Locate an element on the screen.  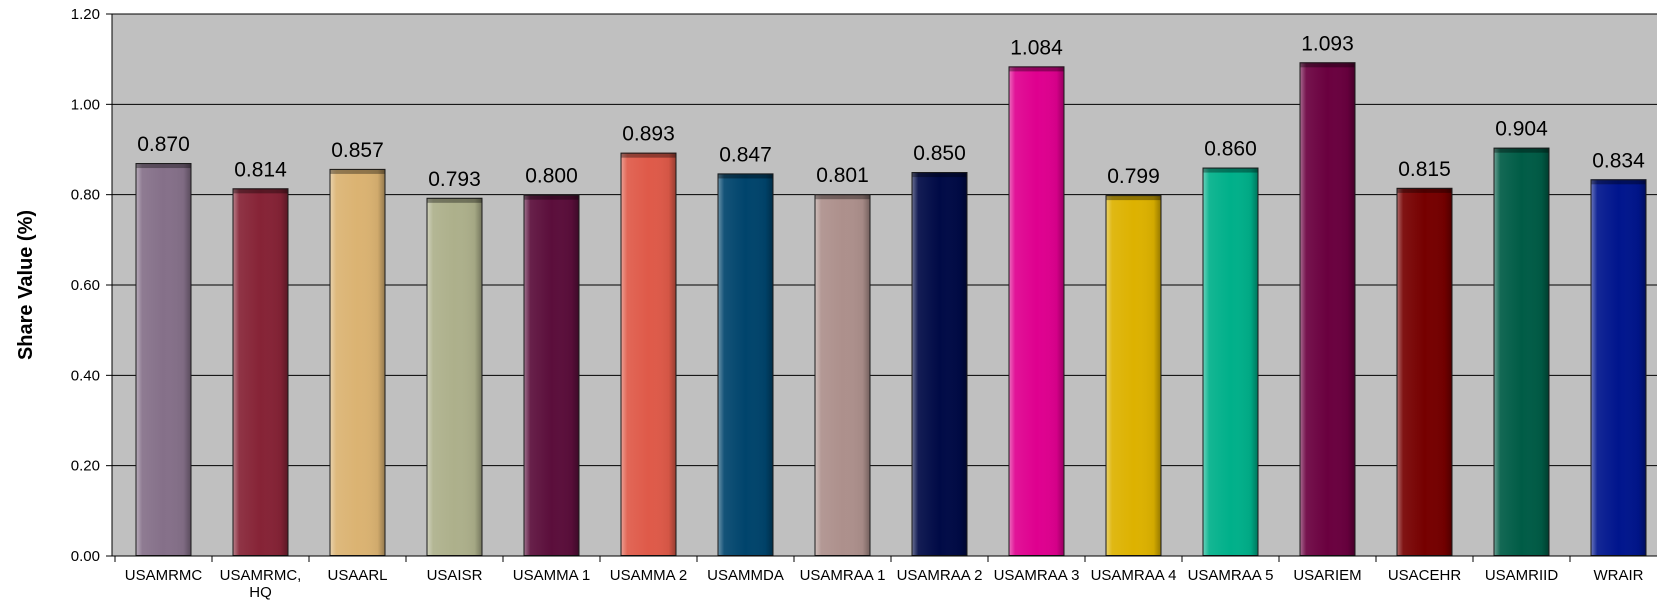
y-tick-label: 0.00 is located at coordinates (85, 556).